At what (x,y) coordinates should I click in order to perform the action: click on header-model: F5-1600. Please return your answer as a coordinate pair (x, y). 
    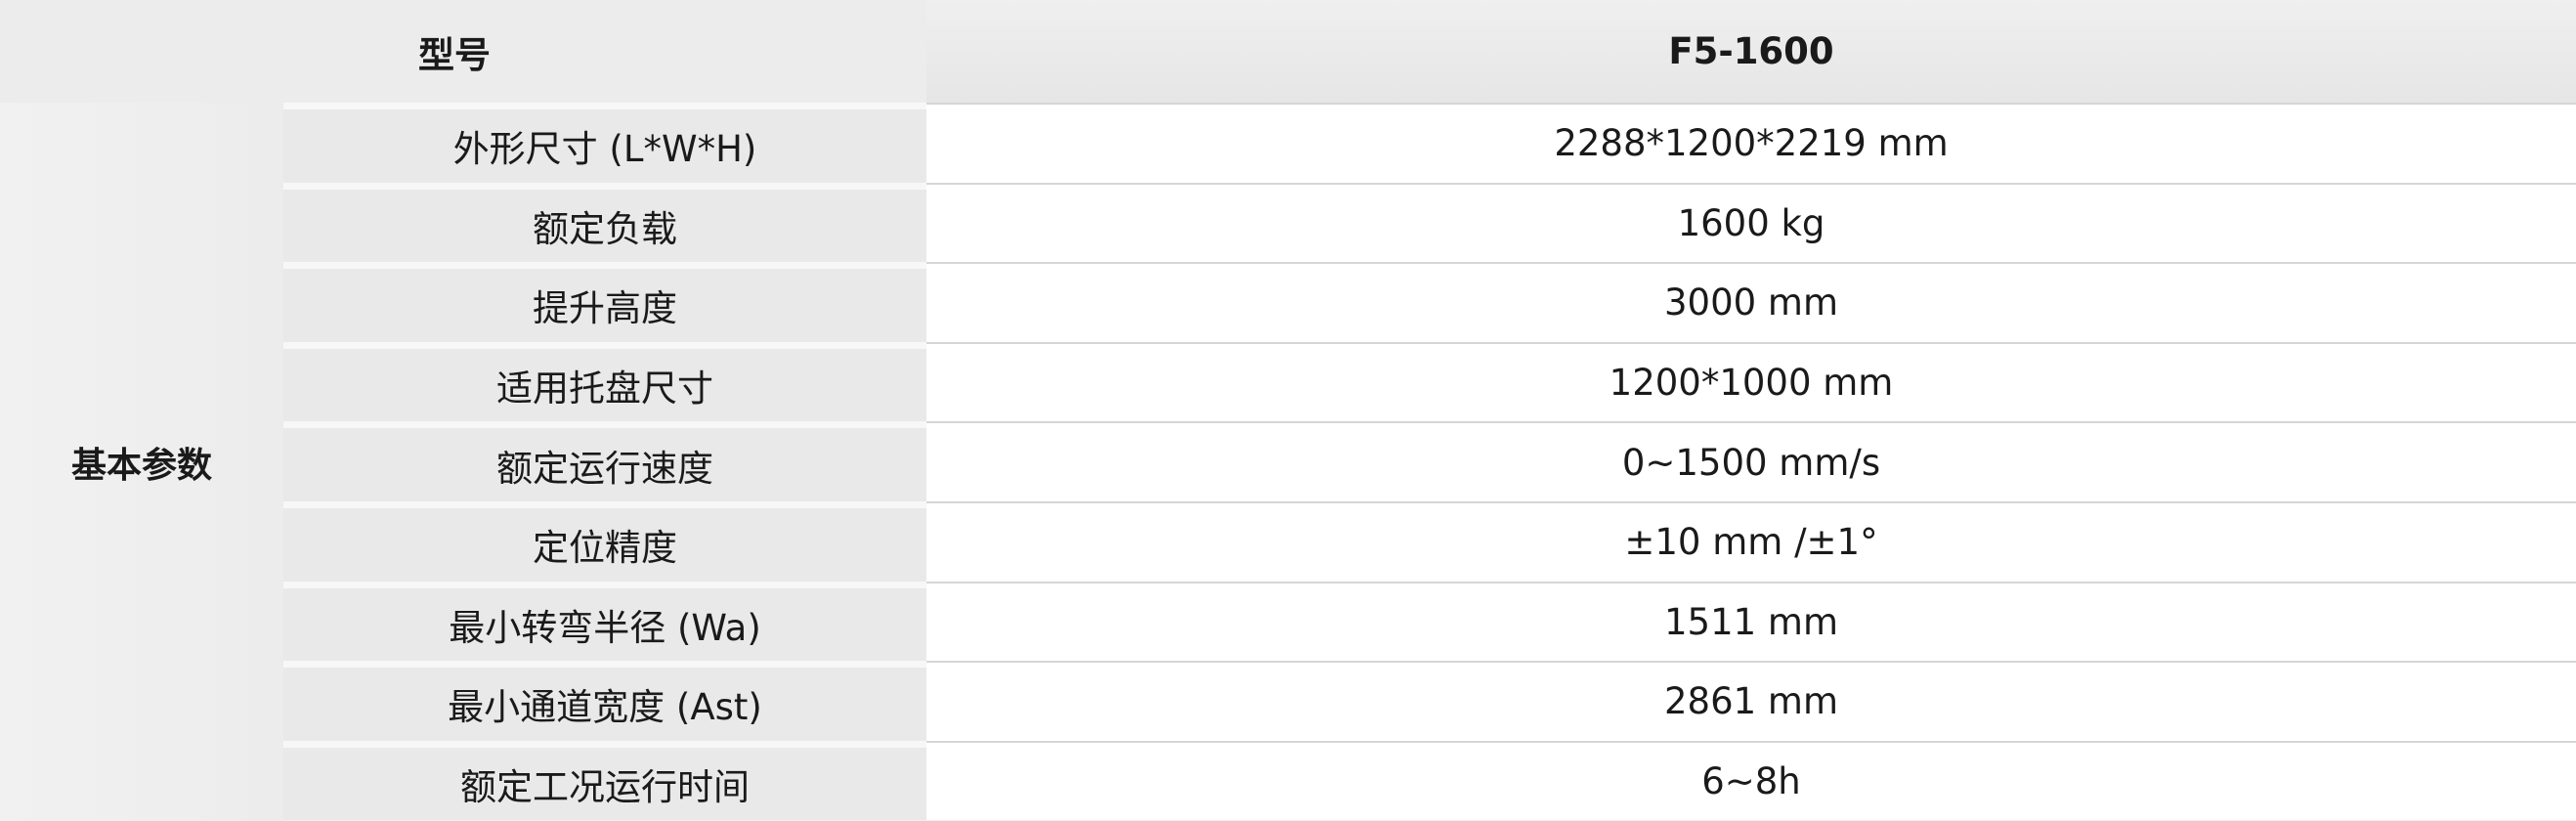
    Looking at the image, I should click on (1751, 51).